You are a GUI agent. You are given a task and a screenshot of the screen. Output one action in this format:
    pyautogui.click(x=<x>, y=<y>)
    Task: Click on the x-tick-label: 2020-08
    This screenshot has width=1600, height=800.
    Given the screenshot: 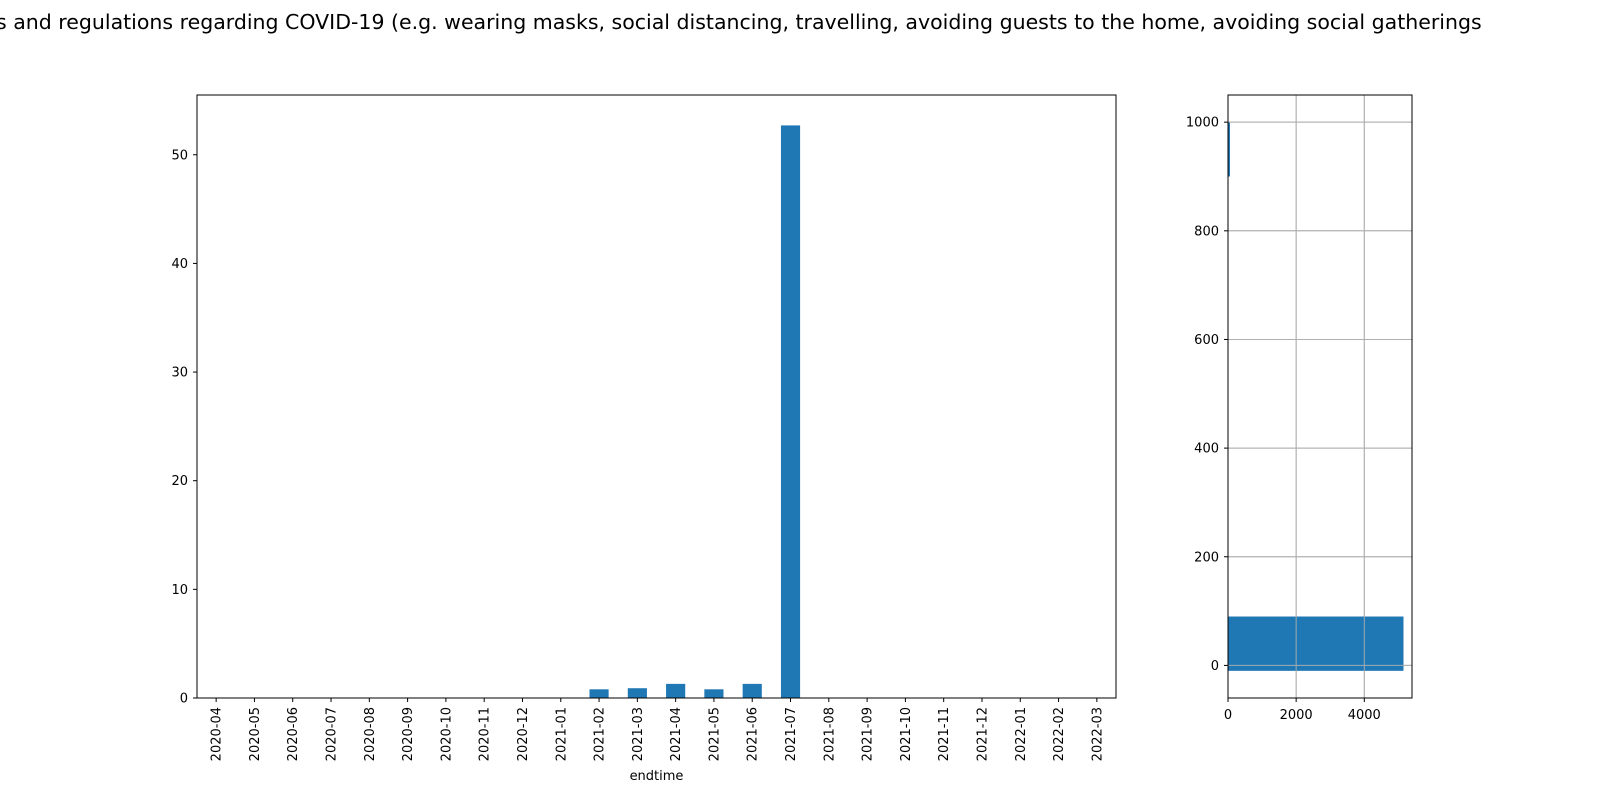 What is the action you would take?
    pyautogui.click(x=370, y=734)
    